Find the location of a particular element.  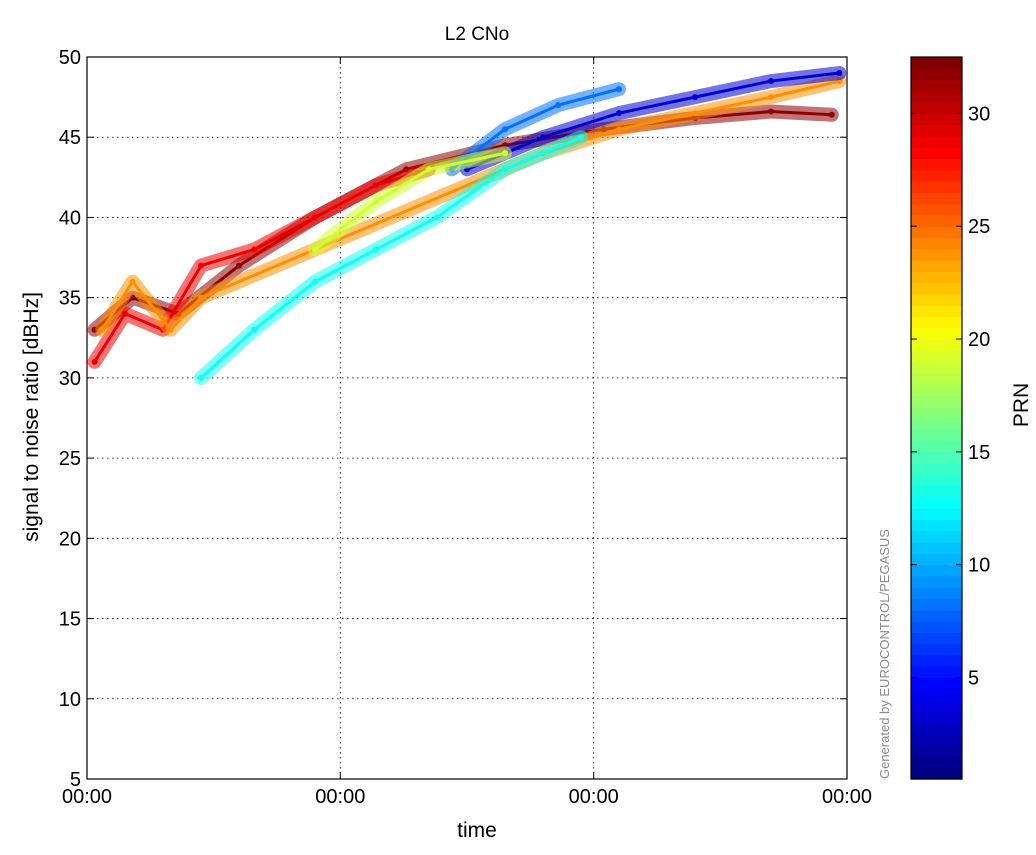

y-tick-label: 10 is located at coordinates (70, 700).